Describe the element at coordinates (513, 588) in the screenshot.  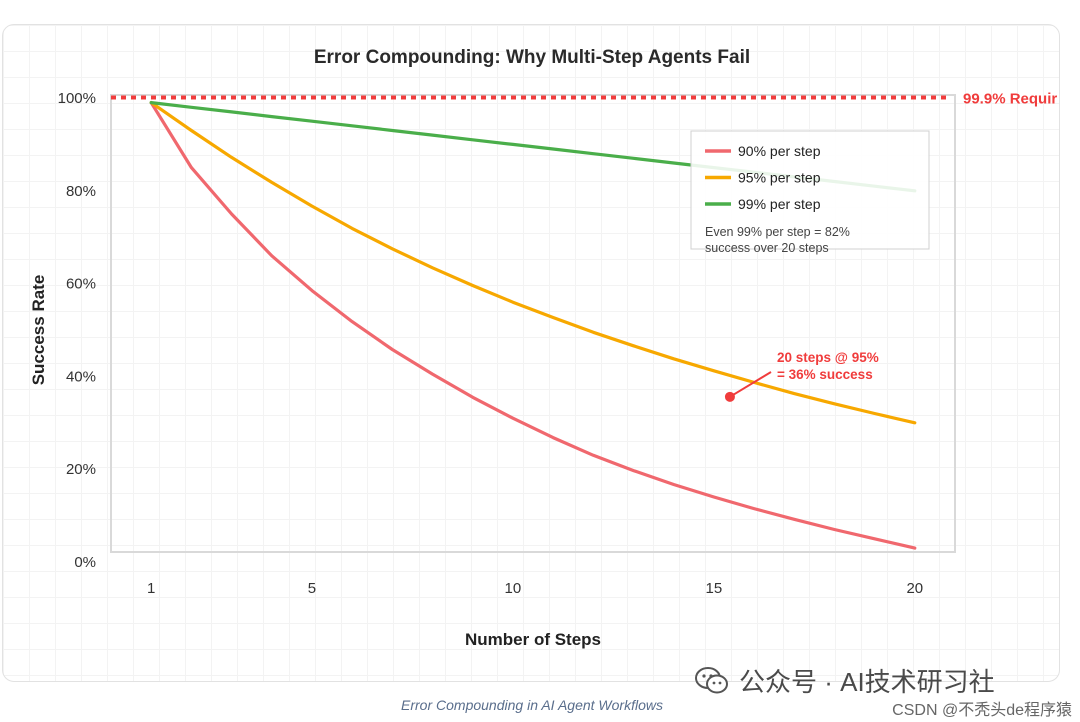
I see `x-tick-label: 10` at that location.